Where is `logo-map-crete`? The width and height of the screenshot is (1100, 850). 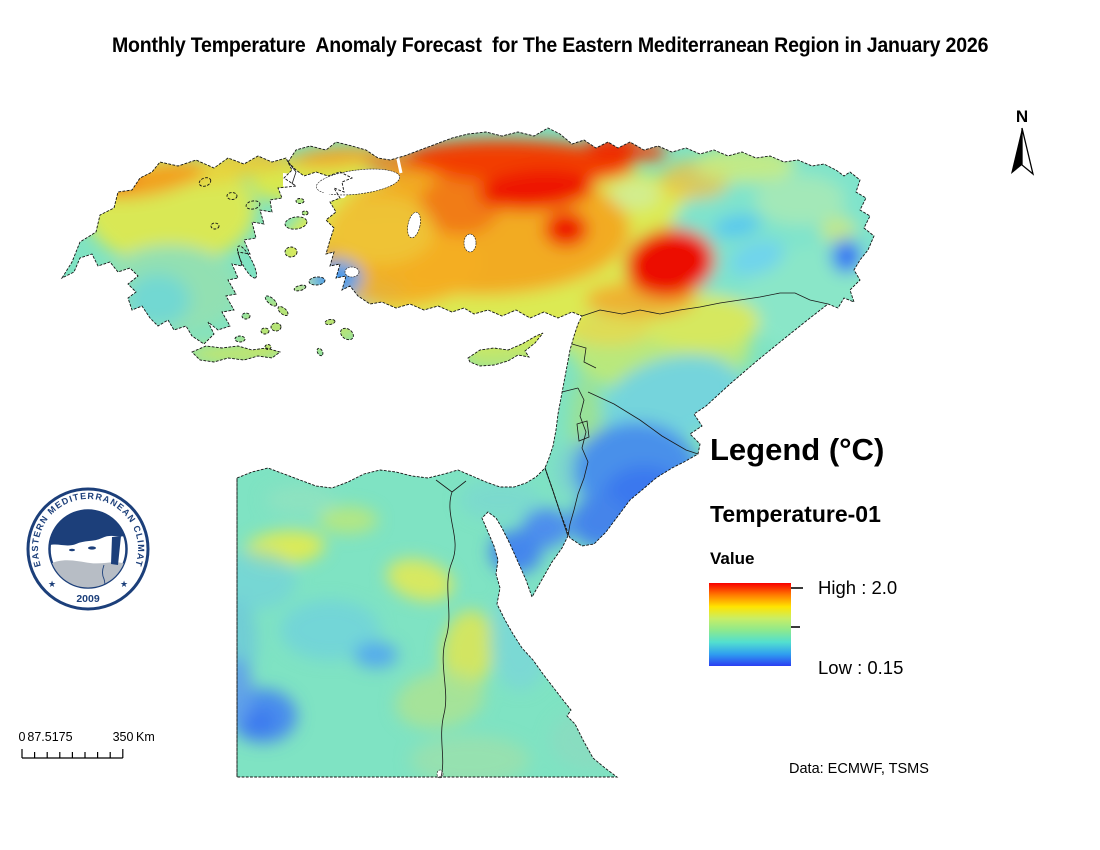 logo-map-crete is located at coordinates (72, 550).